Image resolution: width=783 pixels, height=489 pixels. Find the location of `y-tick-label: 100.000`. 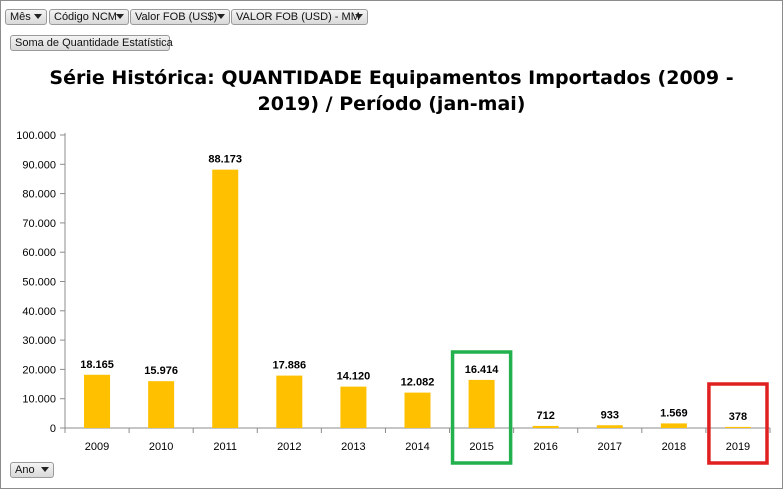

y-tick-label: 100.000 is located at coordinates (36, 136).